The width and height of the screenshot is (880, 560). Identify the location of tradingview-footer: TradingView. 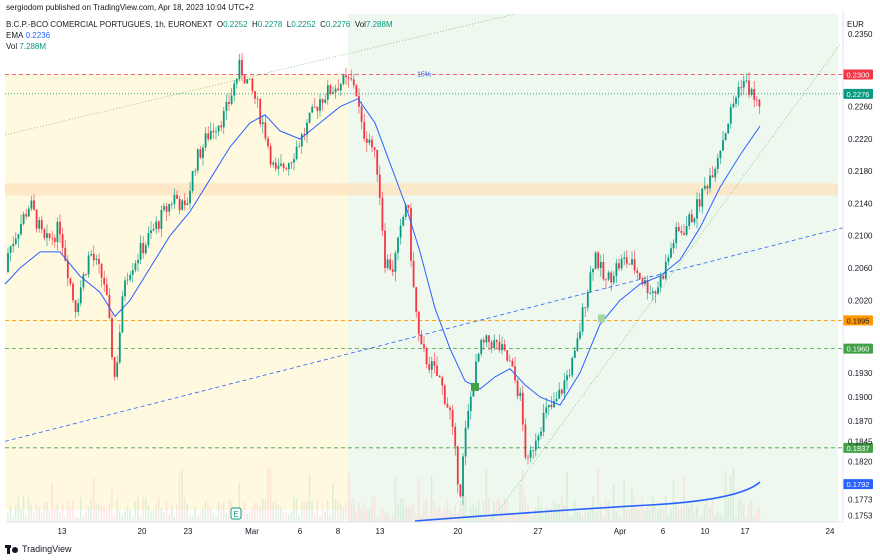
(38, 549).